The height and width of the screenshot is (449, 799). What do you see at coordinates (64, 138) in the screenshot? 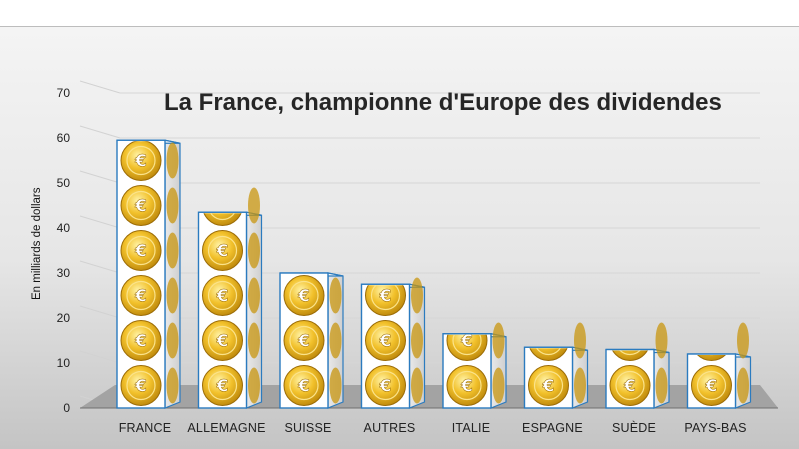
I see `y-tick-label: 60` at bounding box center [64, 138].